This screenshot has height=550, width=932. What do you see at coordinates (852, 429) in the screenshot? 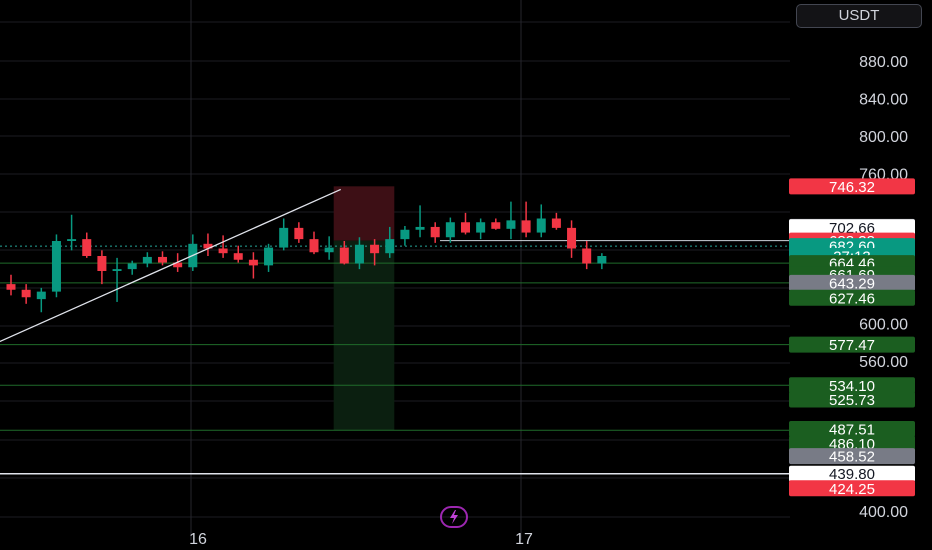
I see `price-tag-label: 487.51` at bounding box center [852, 429].